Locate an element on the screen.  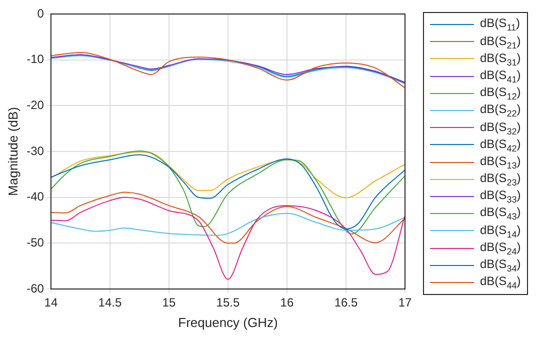
legend-label: dB(S$_{32}$) is located at coordinates (500, 128).